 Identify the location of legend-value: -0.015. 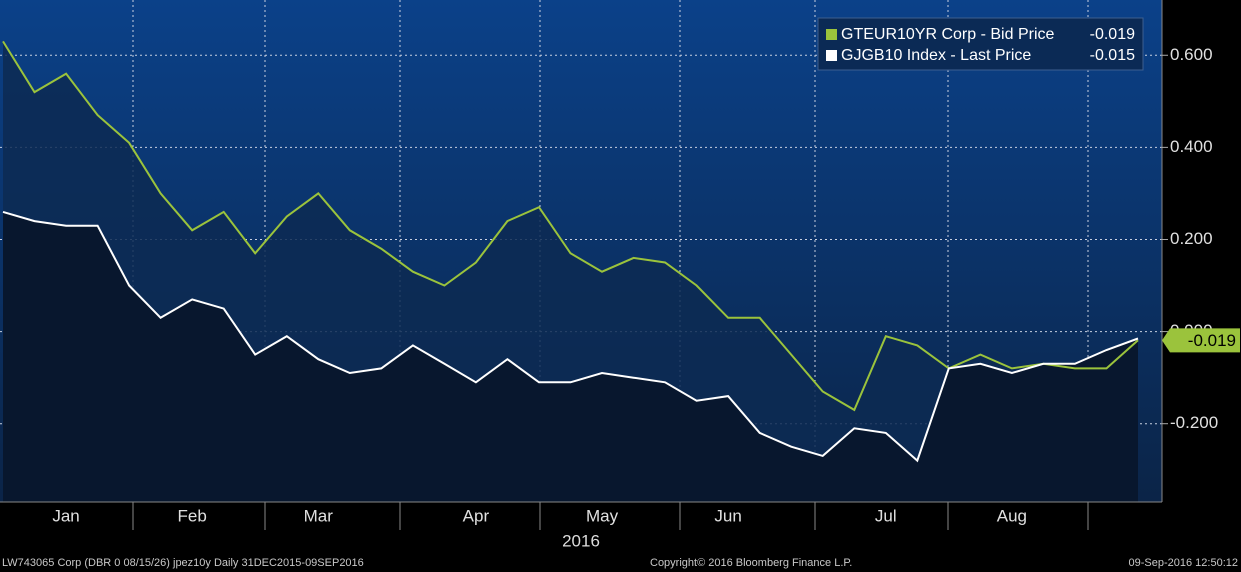
(1112, 55).